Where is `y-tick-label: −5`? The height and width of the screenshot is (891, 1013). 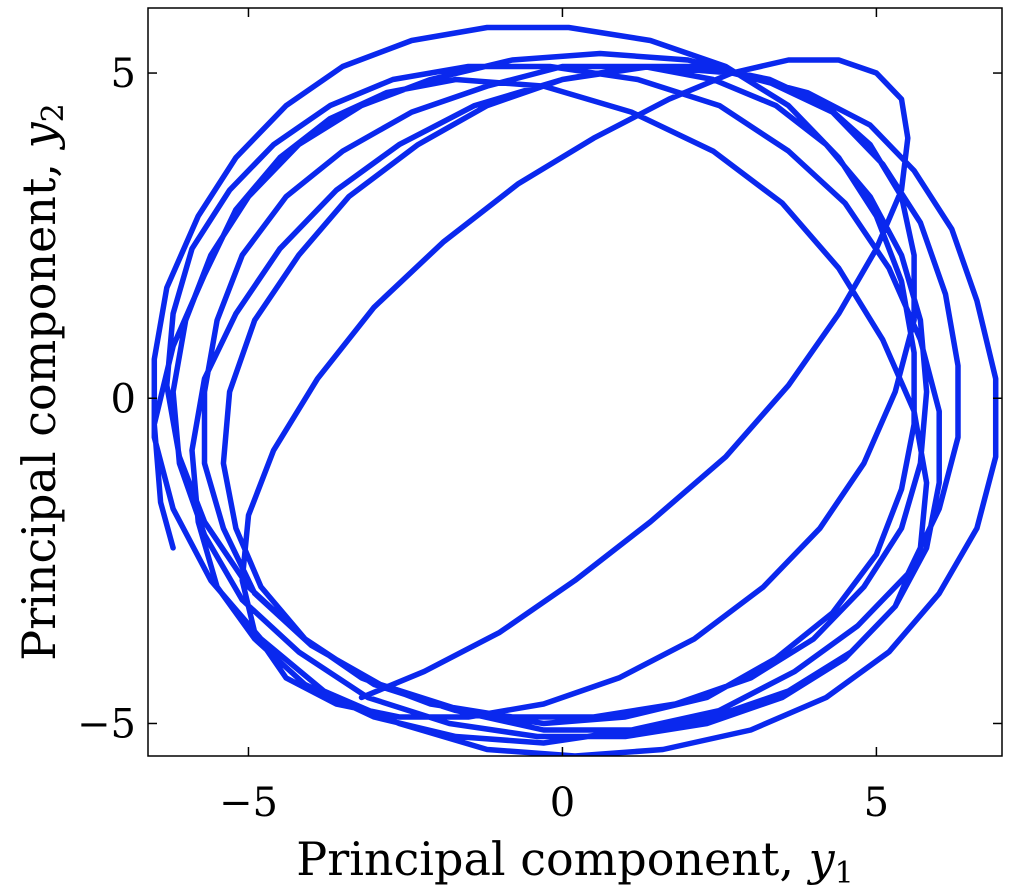 y-tick-label: −5 is located at coordinates (106, 724).